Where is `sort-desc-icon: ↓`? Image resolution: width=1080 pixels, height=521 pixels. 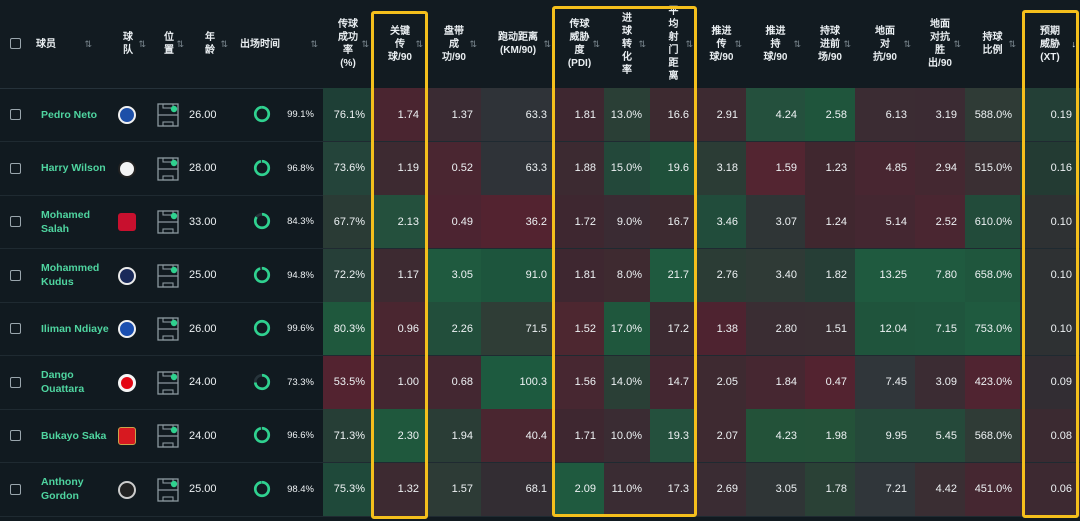 sort-desc-icon: ↓ is located at coordinates (1074, 44).